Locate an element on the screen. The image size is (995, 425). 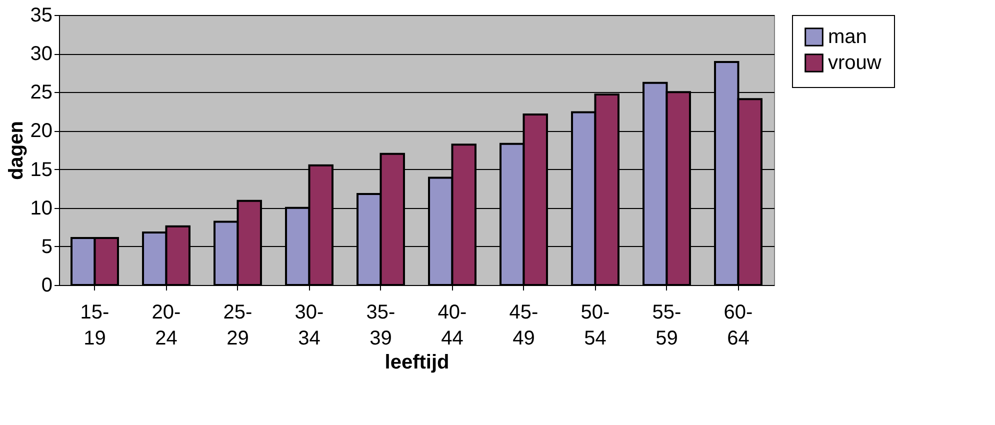
y-axis-title: dagen is located at coordinates (16, 150).